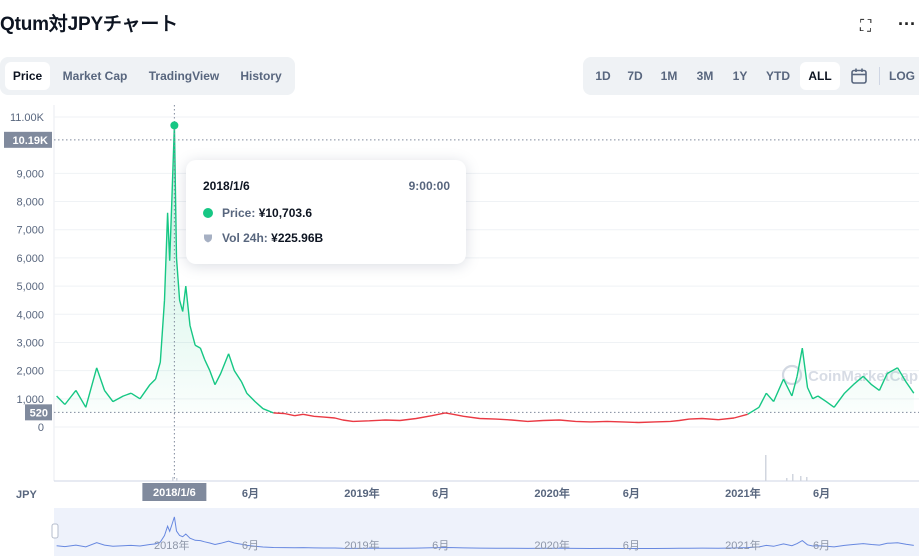 This screenshot has height=556, width=919. What do you see at coordinates (742, 493) in the screenshot?
I see `x-tick-label: 2021年` at bounding box center [742, 493].